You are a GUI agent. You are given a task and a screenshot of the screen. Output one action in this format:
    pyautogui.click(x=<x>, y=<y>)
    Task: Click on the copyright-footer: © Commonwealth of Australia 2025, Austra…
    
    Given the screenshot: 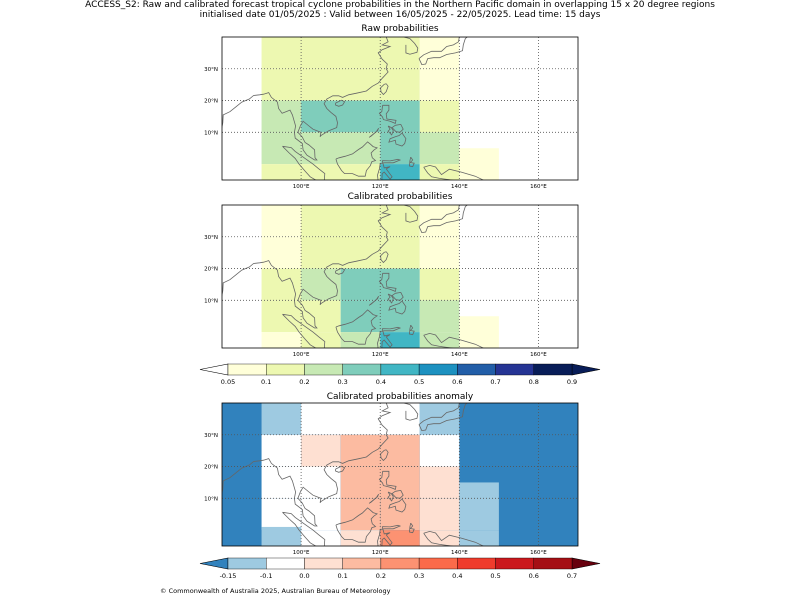 What is the action you would take?
    pyautogui.click(x=275, y=591)
    